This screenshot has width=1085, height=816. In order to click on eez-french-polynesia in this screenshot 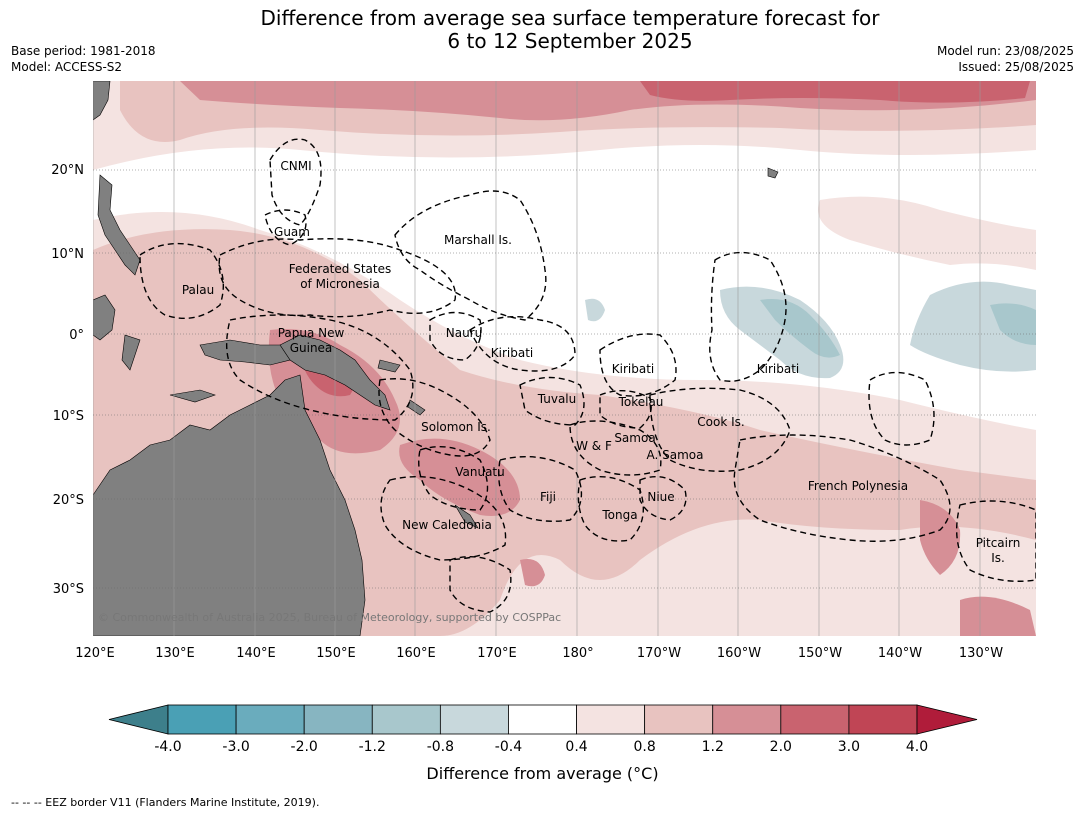, I will do `click(842, 488)`.